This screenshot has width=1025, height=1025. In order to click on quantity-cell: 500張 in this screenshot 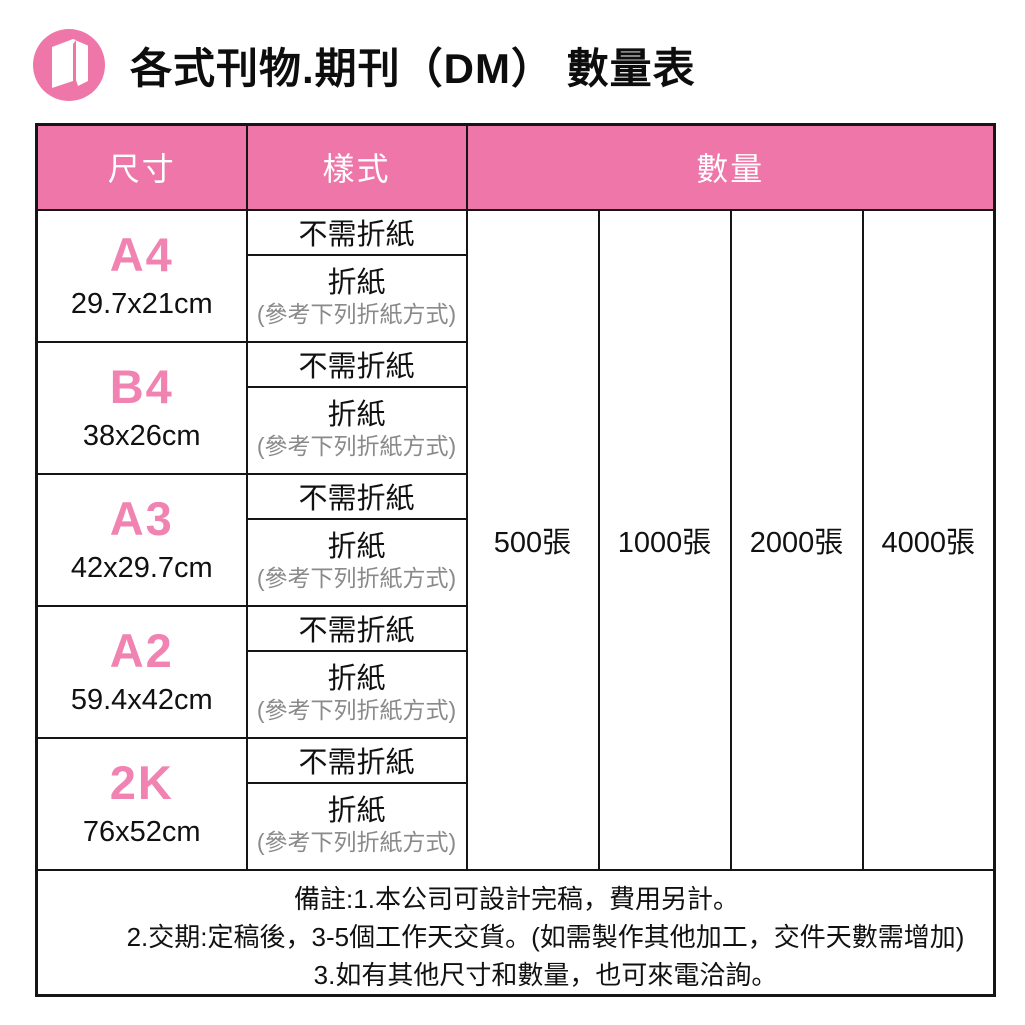, I will do `click(532, 539)`.